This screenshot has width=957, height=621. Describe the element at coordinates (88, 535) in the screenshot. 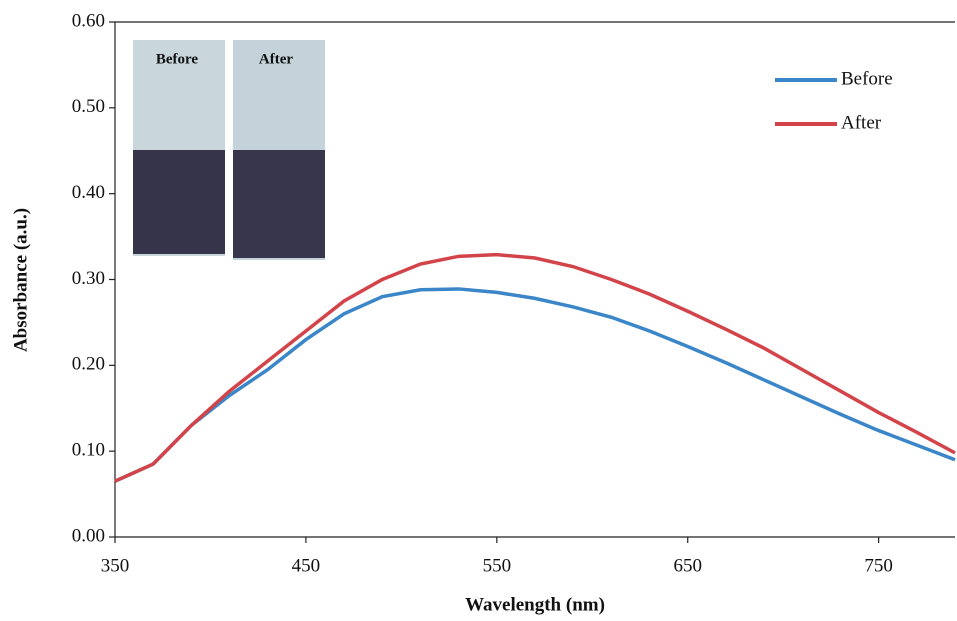

I see `y-tick-label: 0.00` at that location.